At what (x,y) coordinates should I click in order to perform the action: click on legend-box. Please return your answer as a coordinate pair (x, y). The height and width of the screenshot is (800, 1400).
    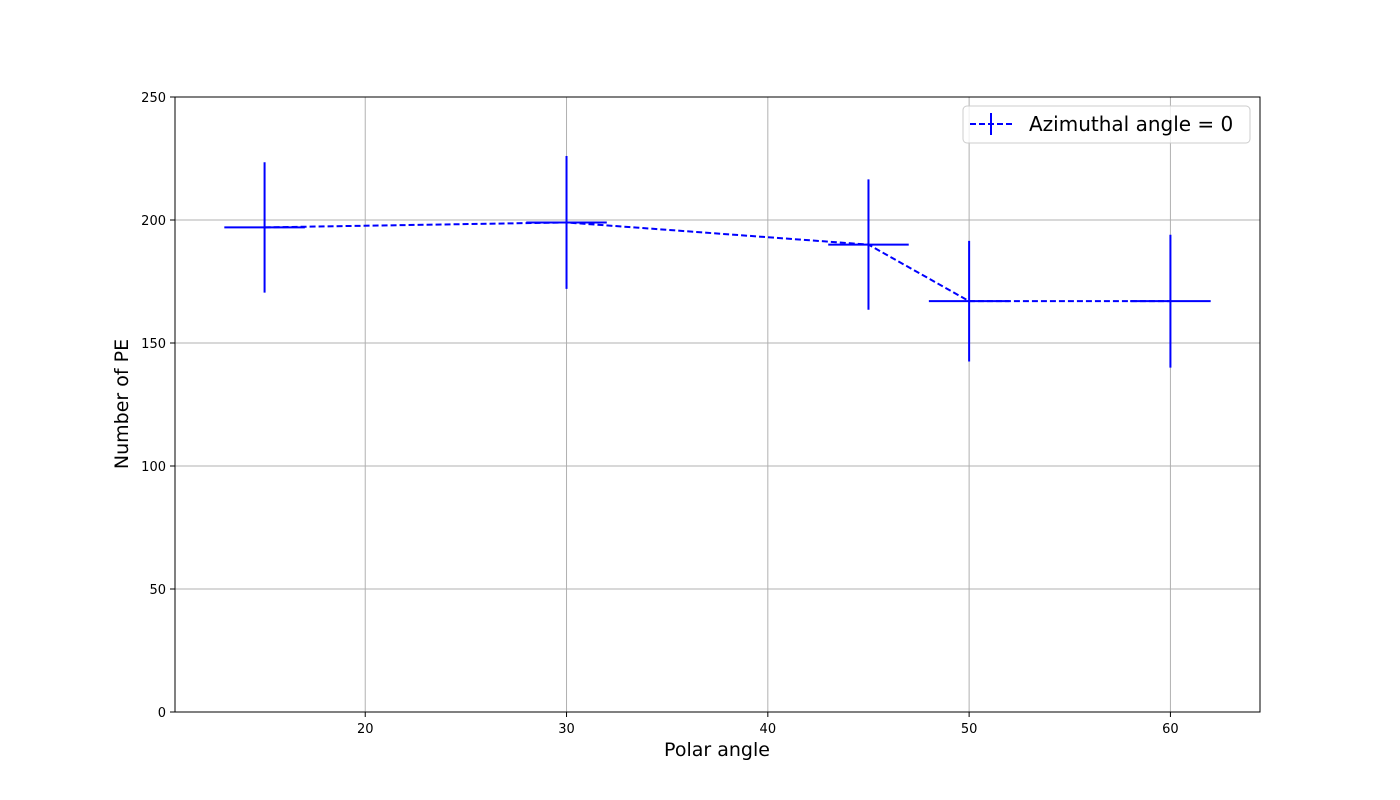
    Looking at the image, I should click on (1106, 124).